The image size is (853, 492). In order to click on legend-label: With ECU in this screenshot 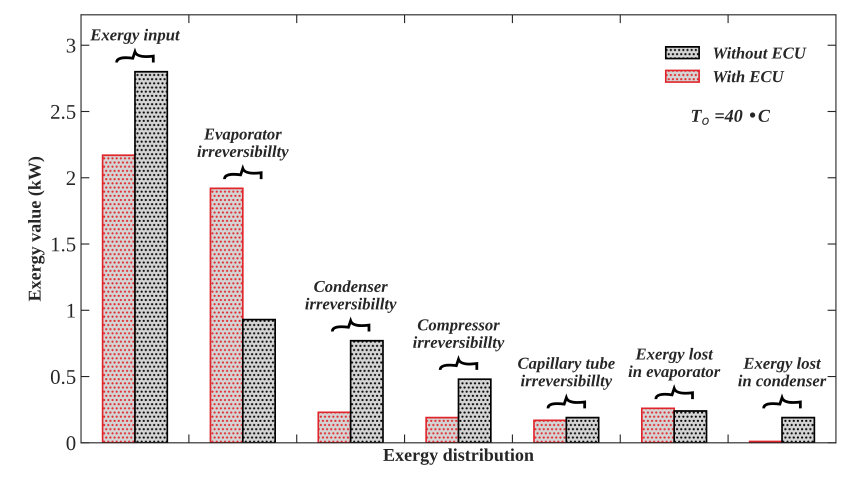, I will do `click(749, 76)`.